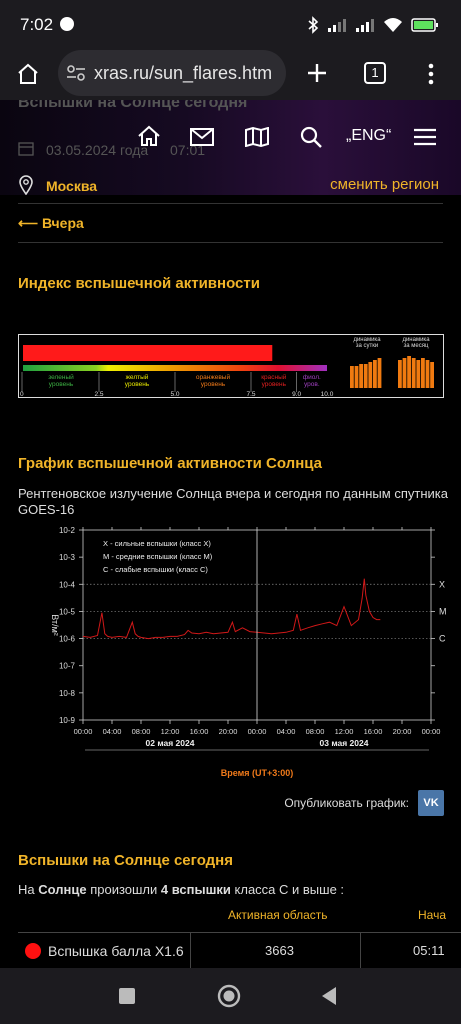 The width and height of the screenshot is (461, 1024). What do you see at coordinates (312, 384) in the screenshot?
I see `level-label: уров.` at bounding box center [312, 384].